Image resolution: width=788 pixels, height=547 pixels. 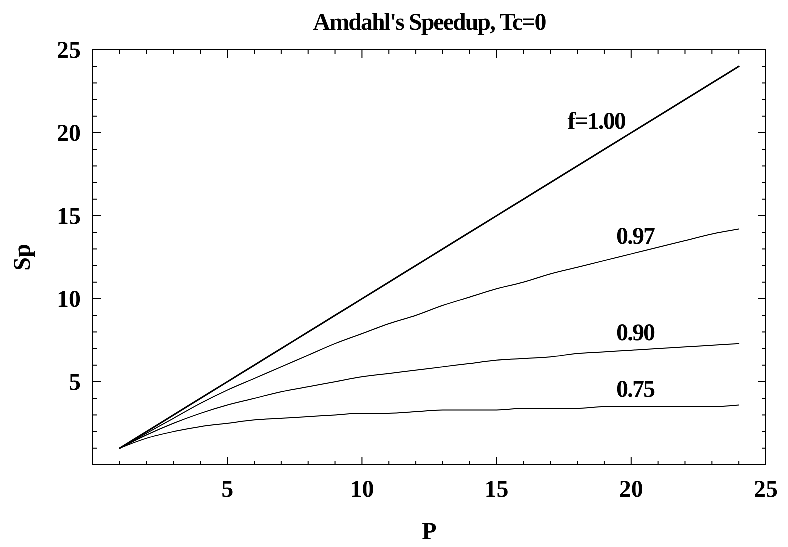 What do you see at coordinates (636, 333) in the screenshot?
I see `series-label: 0.90` at bounding box center [636, 333].